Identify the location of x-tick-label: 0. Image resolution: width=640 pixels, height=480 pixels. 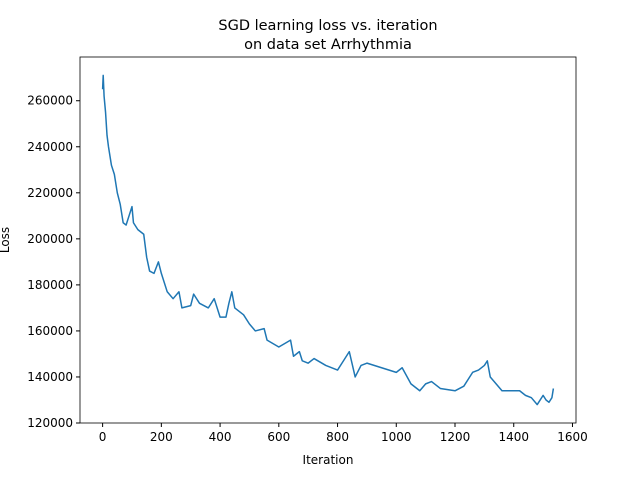
(103, 437).